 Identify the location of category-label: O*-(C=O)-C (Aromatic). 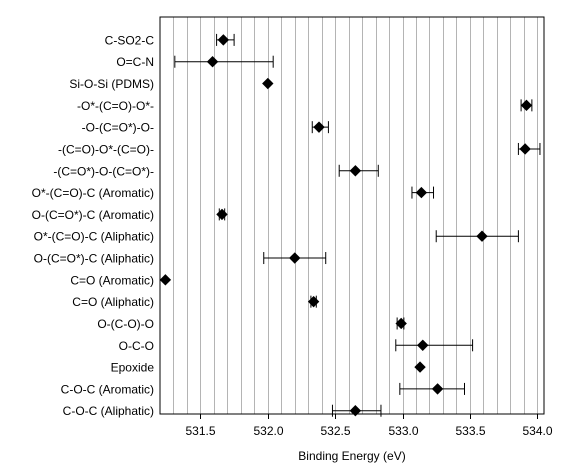
(93, 193).